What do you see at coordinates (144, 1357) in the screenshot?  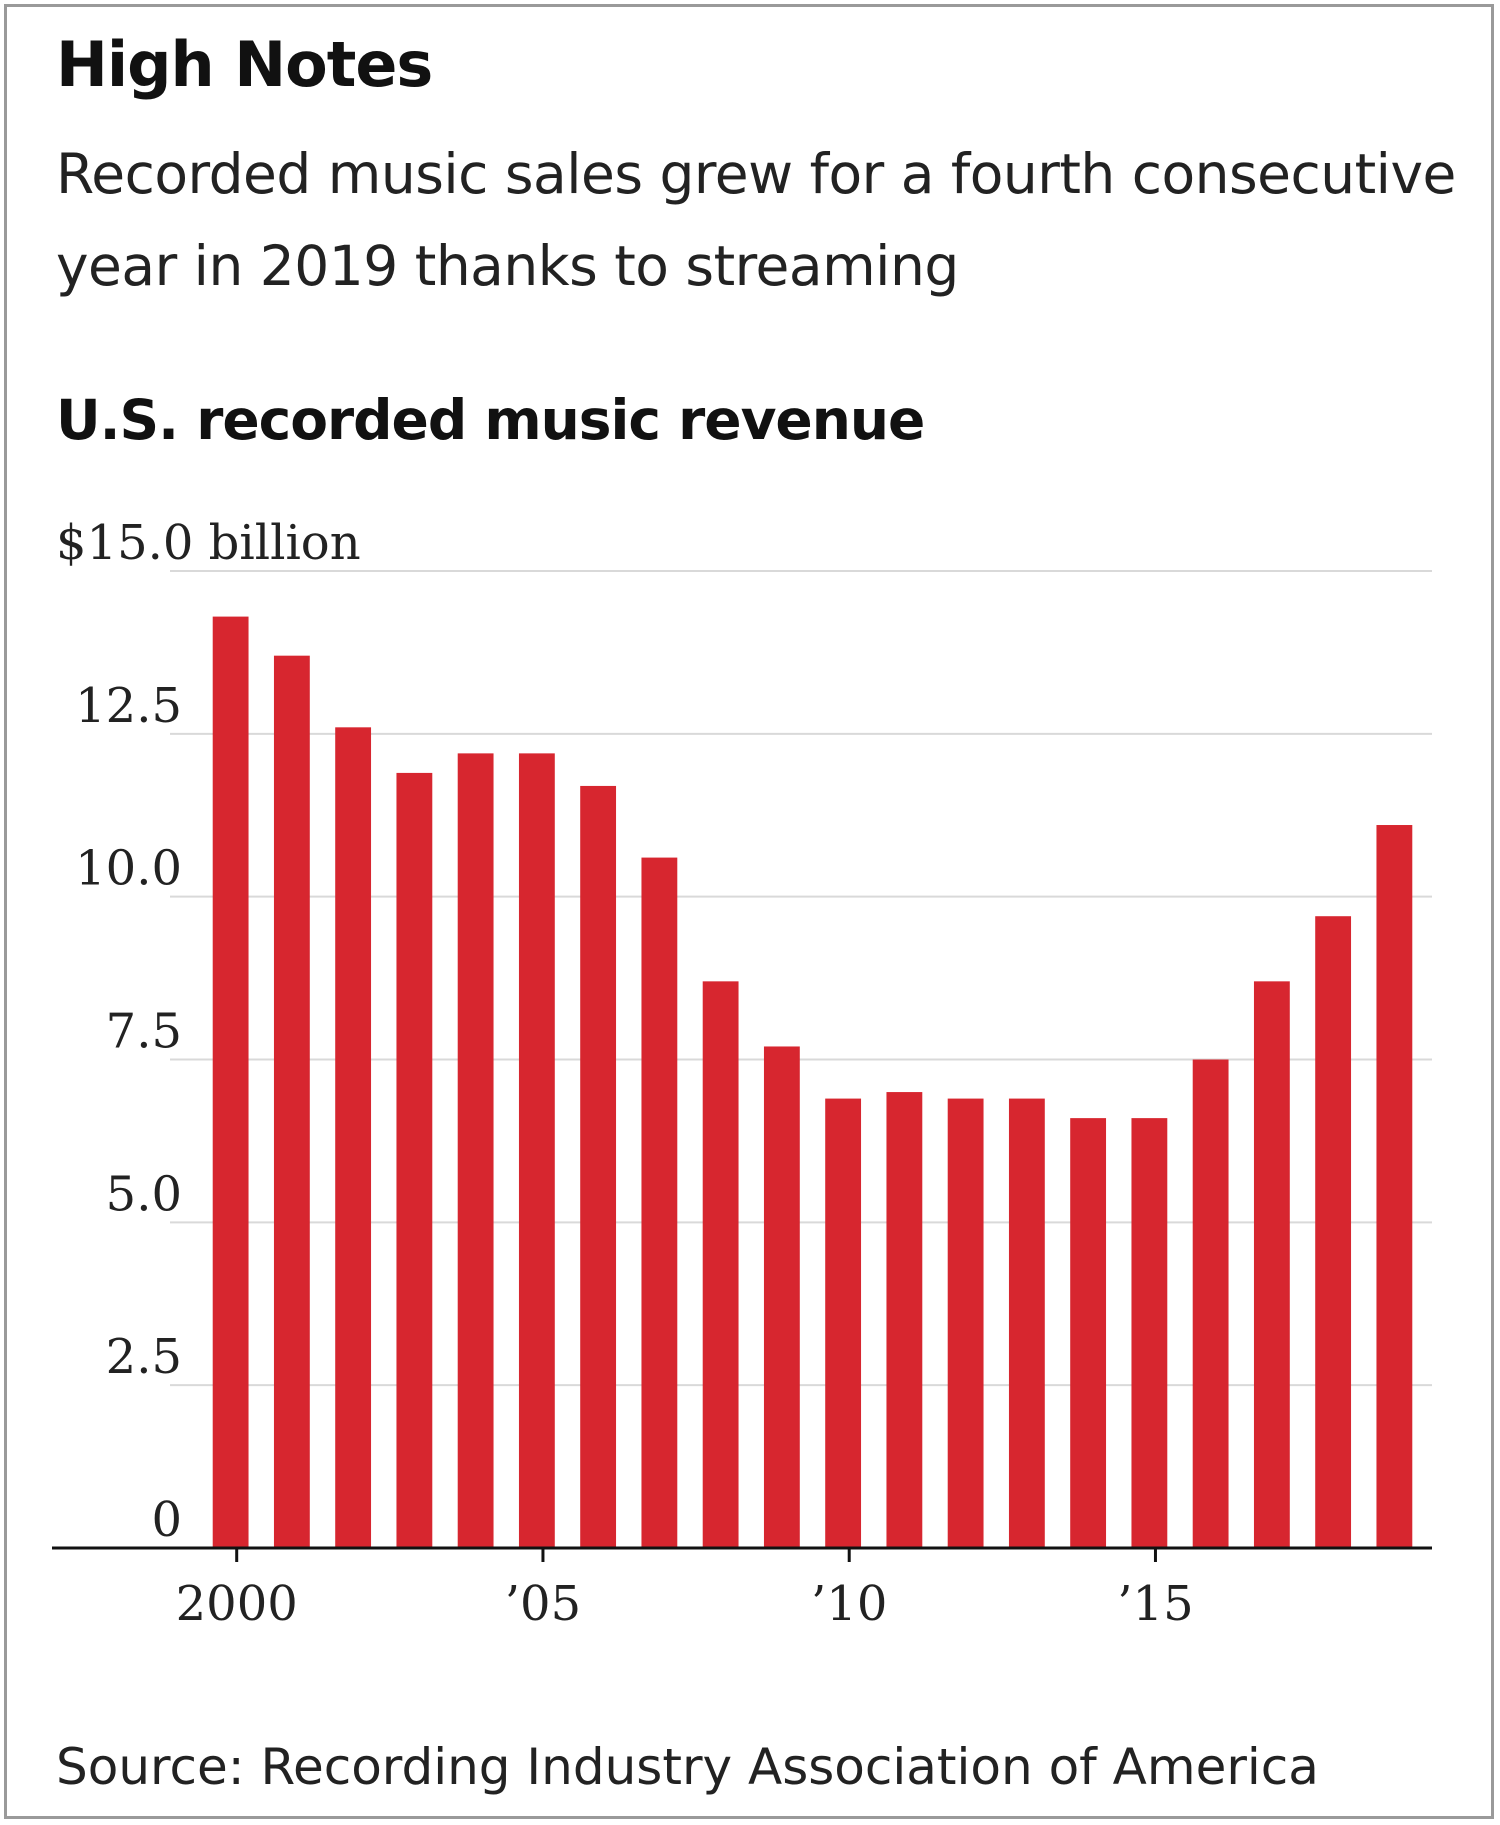 I see `y-tick-label: 2.5` at bounding box center [144, 1357].